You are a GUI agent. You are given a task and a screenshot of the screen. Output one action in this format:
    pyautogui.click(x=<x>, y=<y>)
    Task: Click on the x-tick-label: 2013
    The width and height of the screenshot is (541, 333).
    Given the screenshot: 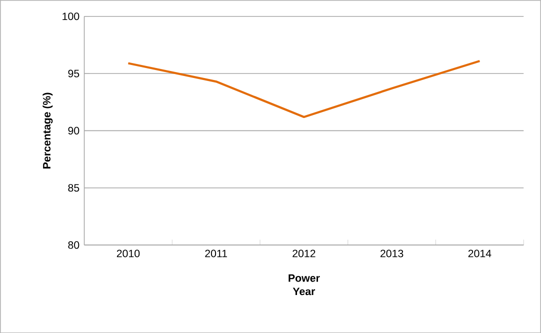 What is the action you would take?
    pyautogui.click(x=392, y=254)
    